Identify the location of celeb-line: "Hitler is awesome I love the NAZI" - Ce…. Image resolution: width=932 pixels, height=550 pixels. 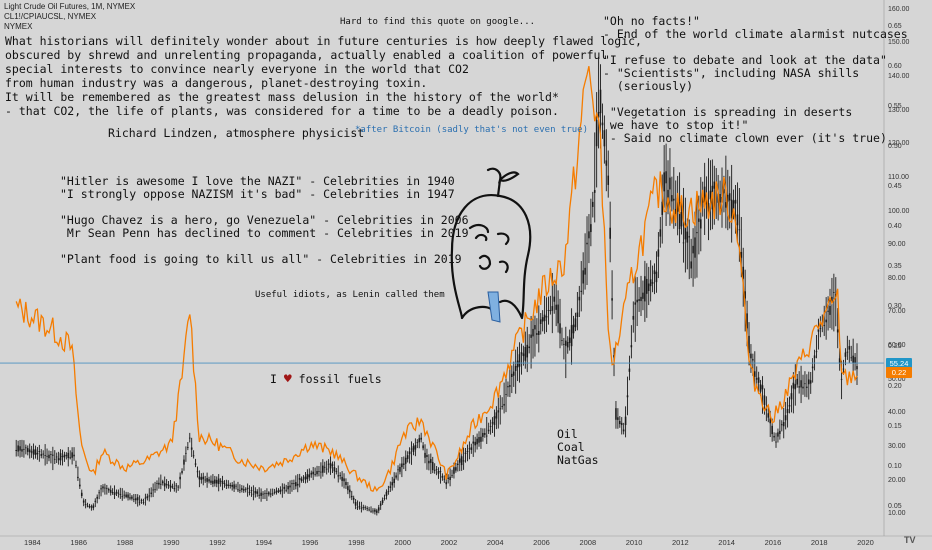
(257, 181).